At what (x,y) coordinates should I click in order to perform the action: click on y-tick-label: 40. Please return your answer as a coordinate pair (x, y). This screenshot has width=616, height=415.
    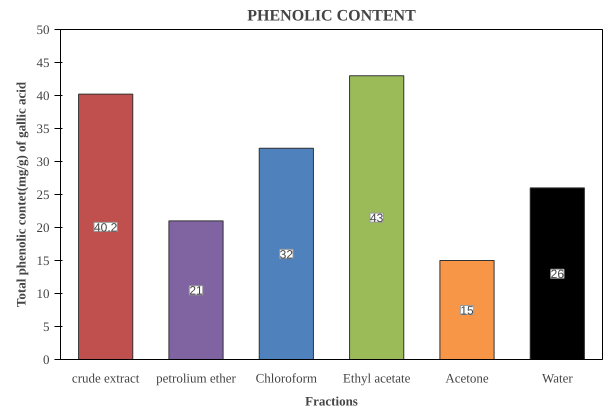
    Looking at the image, I should click on (43, 95).